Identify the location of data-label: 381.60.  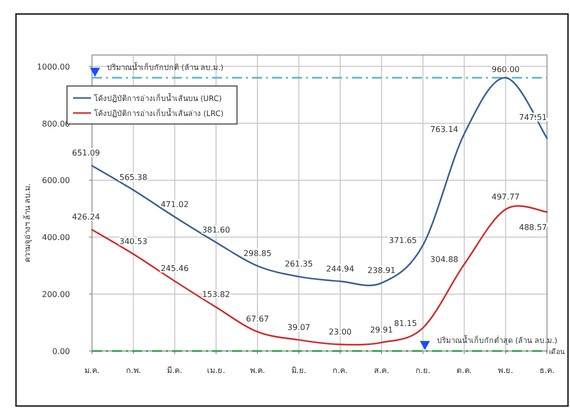
(216, 229).